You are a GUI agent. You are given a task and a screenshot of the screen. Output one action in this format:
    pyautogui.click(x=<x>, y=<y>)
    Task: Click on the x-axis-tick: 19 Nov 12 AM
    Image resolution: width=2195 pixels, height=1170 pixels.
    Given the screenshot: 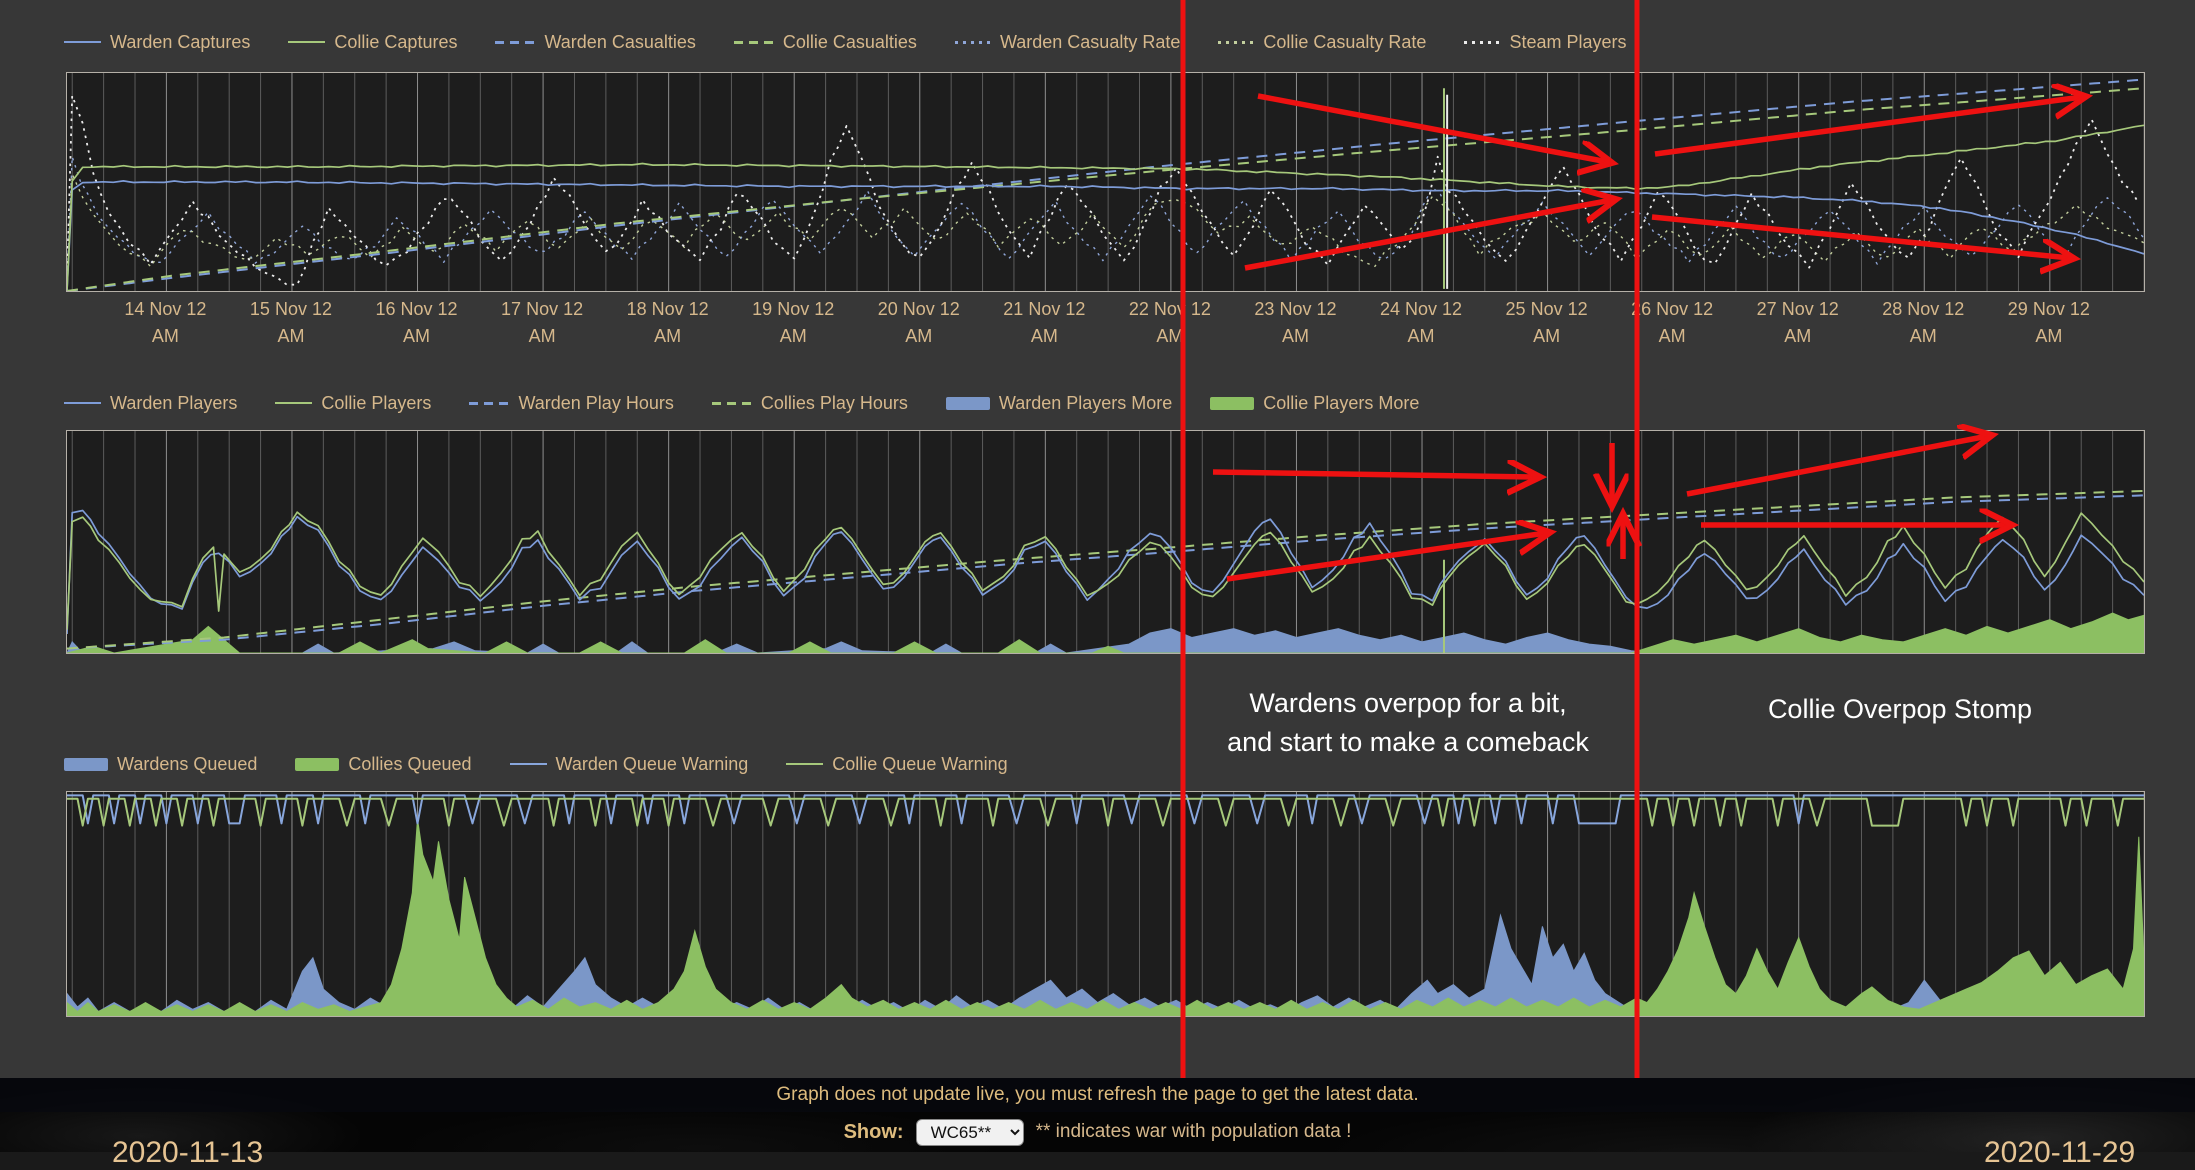 What is the action you would take?
    pyautogui.click(x=793, y=323)
    